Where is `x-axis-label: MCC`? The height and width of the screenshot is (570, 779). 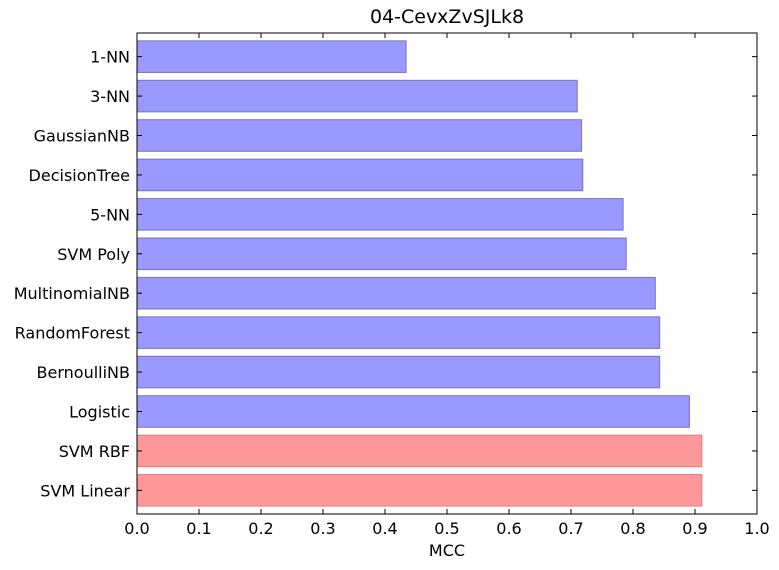 x-axis-label: MCC is located at coordinates (447, 550).